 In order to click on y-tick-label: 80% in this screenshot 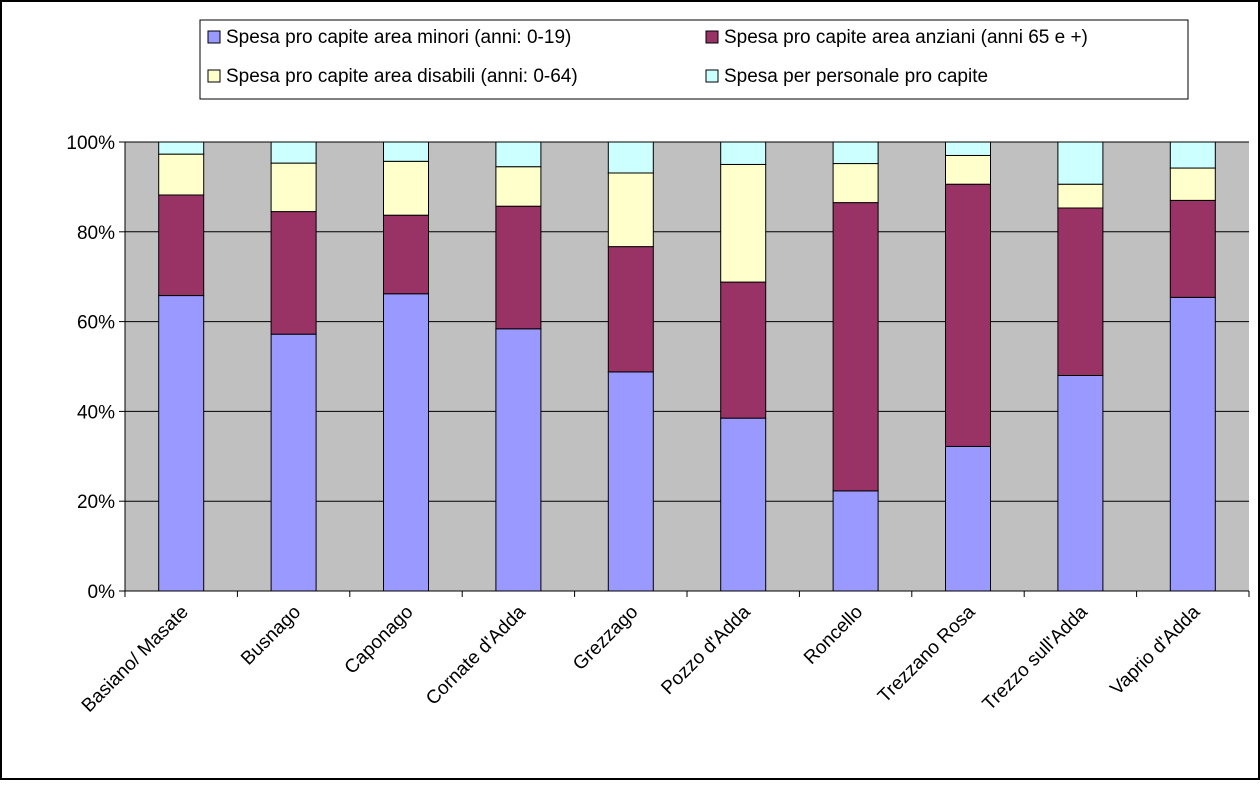, I will do `click(96, 233)`.